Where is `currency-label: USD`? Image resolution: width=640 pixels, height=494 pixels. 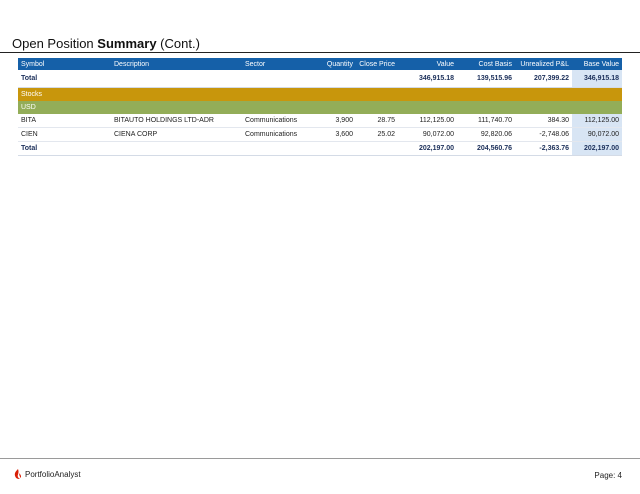
currency-label: USD is located at coordinates (320, 107).